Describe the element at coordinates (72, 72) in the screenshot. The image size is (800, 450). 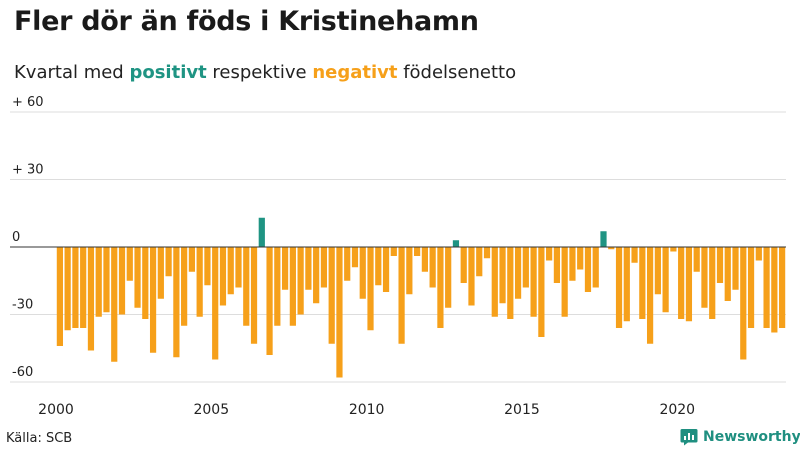
I see `subtitle-text-1: Kvartal med` at that location.